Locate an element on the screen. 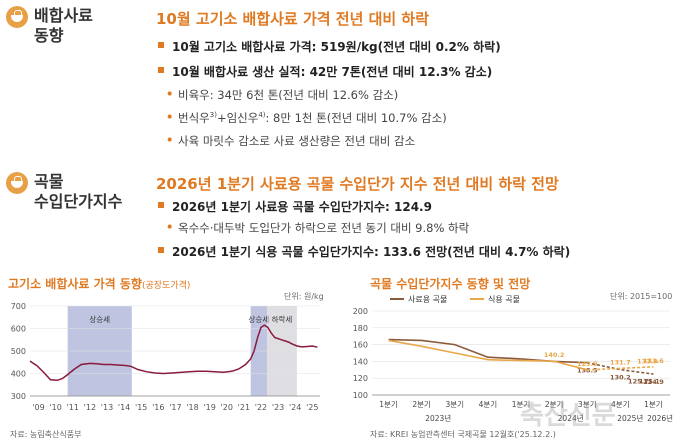 The height and width of the screenshot is (442, 680). section1-headline: 10월 고기소 배합사료 가격 전년 대비 하락 is located at coordinates (293, 19).